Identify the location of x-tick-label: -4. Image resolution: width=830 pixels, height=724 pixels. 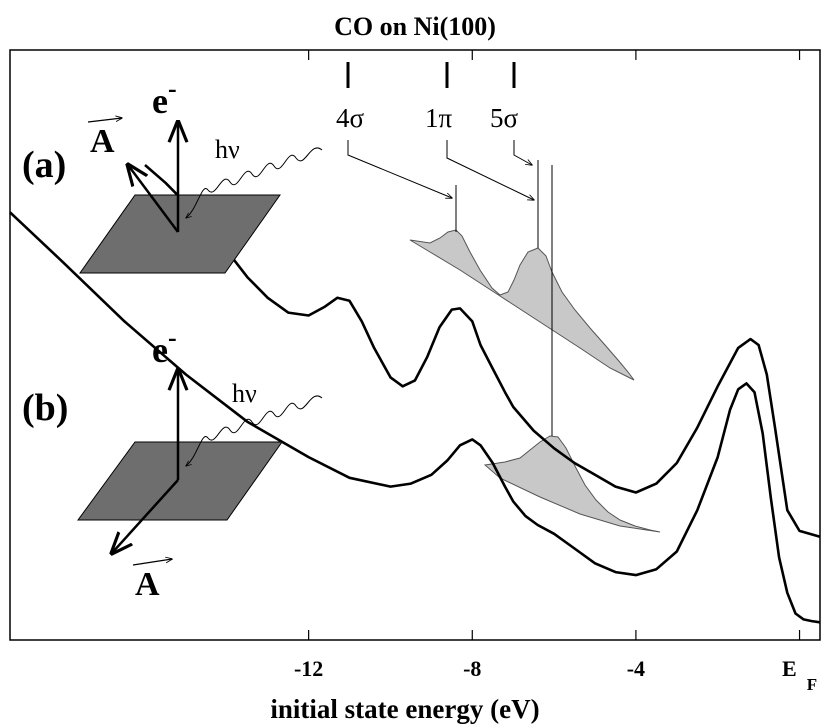
(636, 668).